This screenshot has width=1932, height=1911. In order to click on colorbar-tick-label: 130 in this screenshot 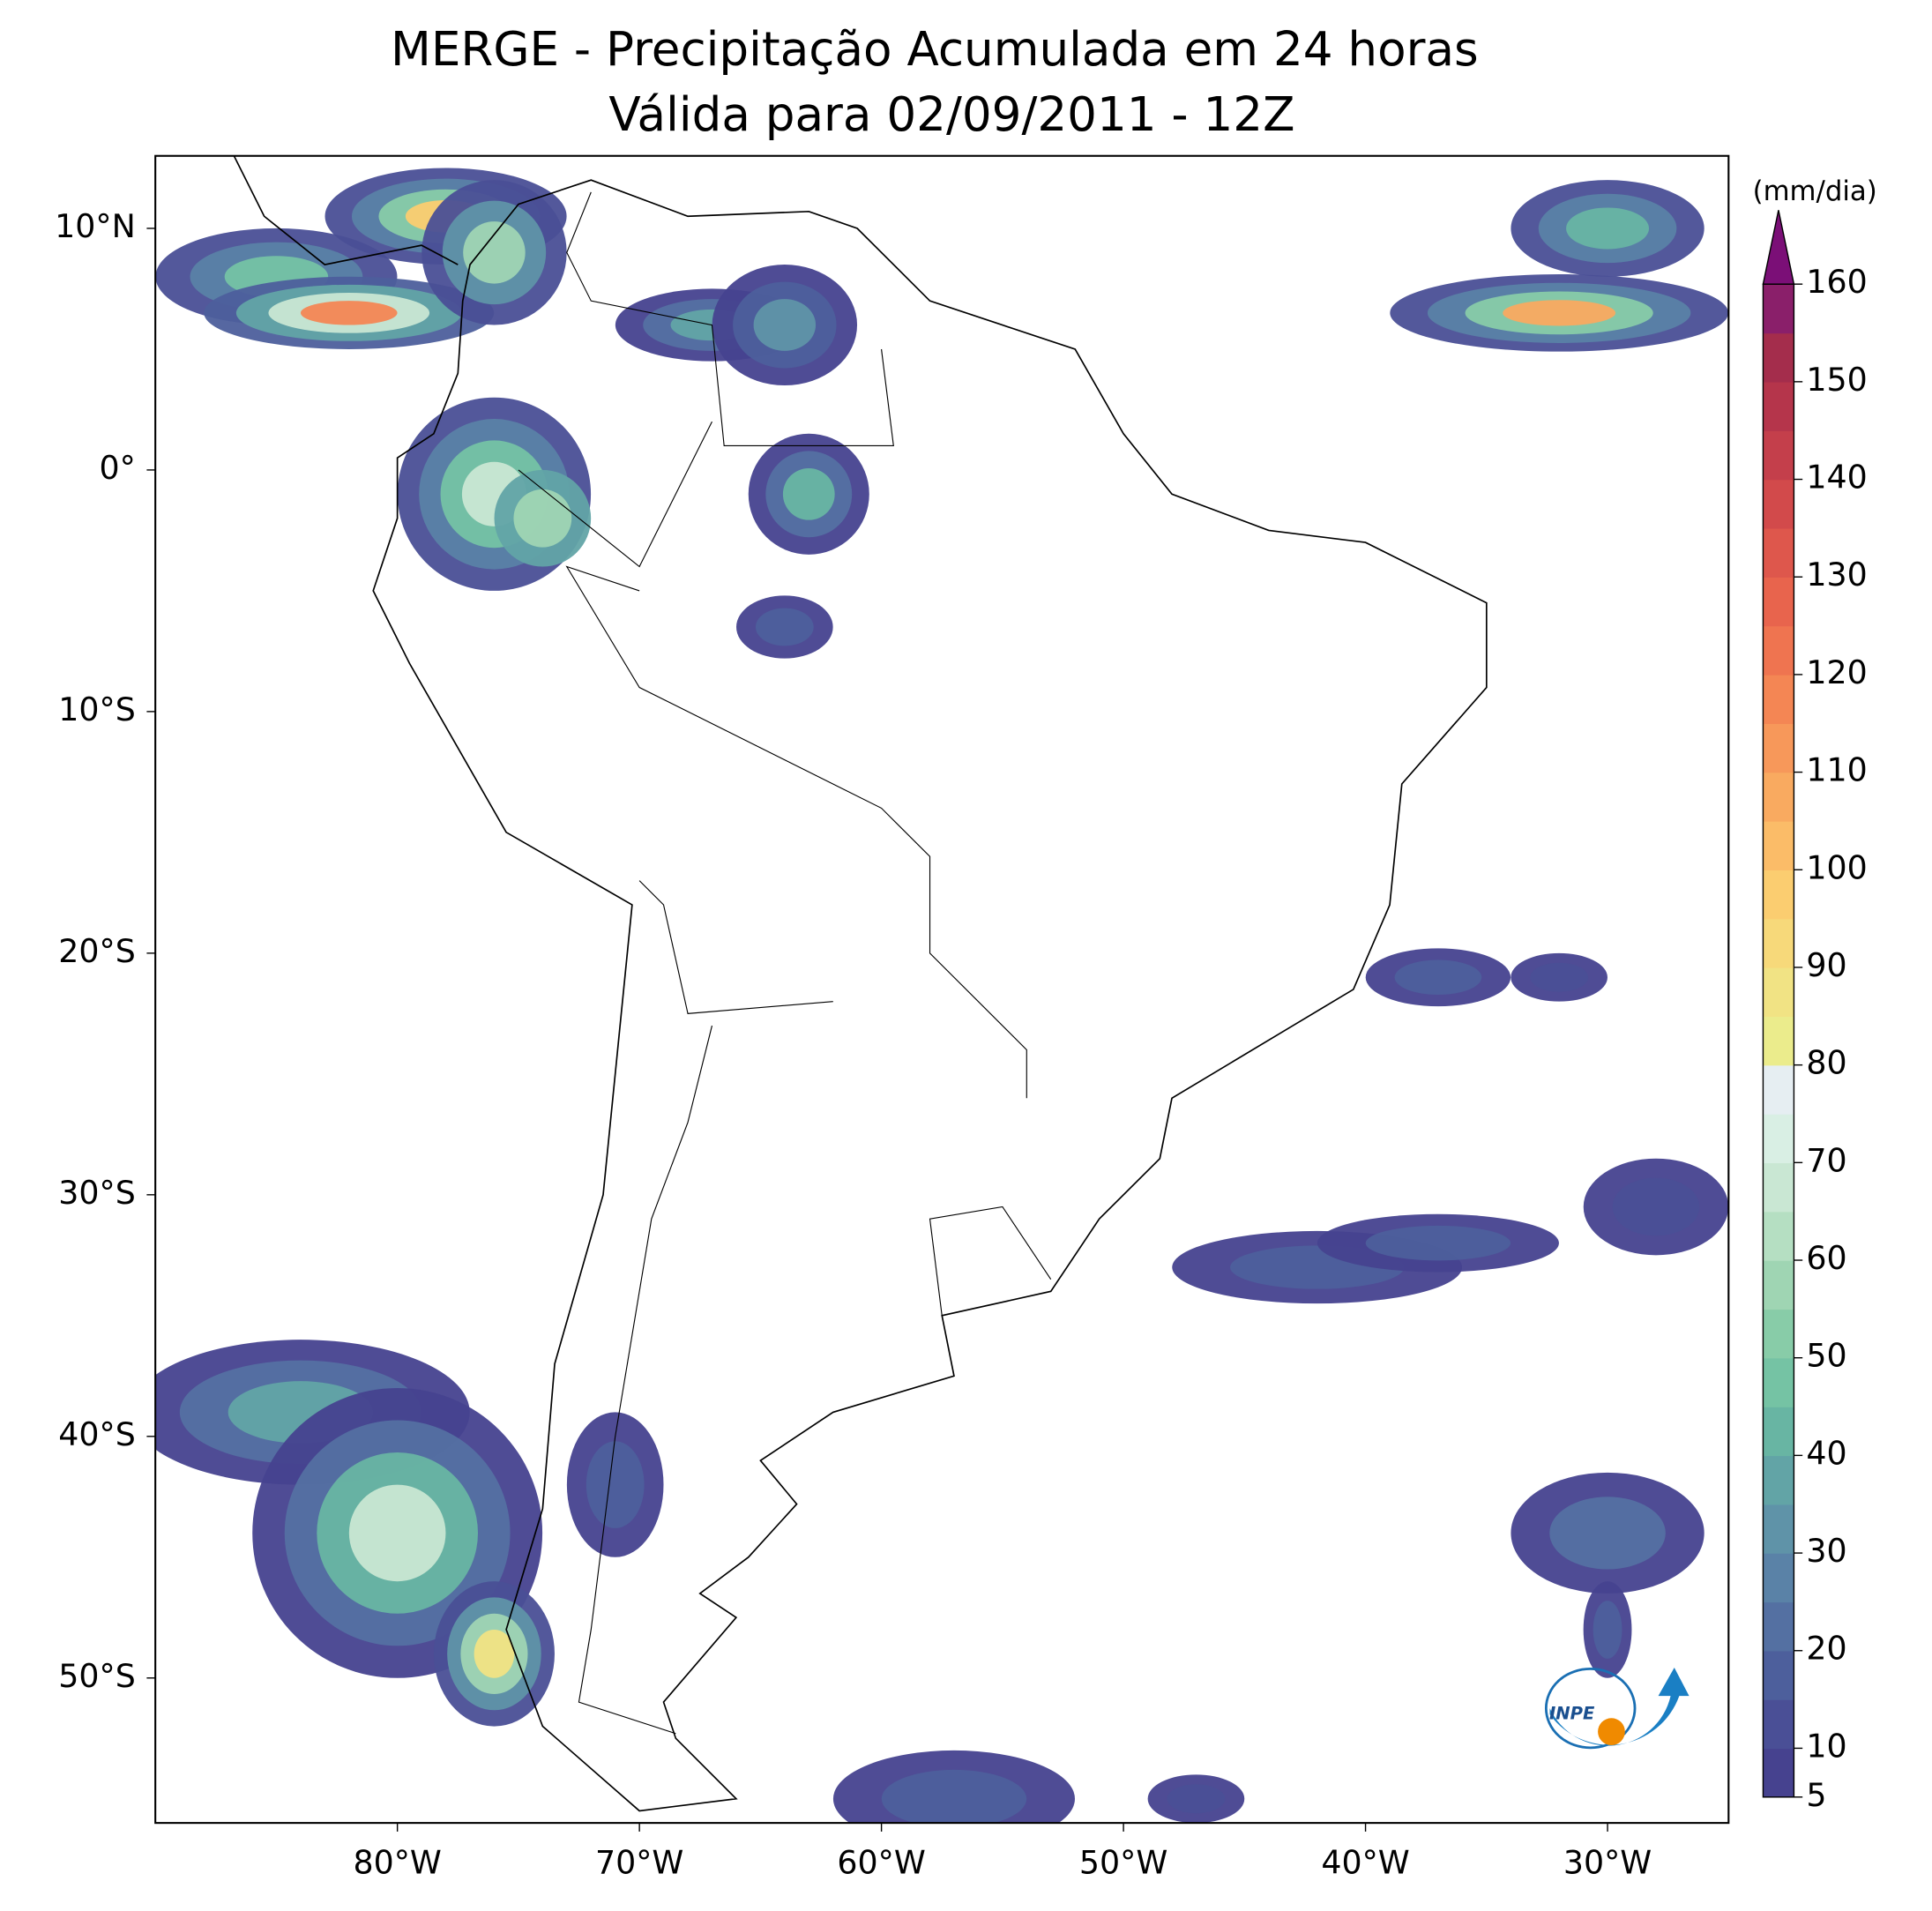, I will do `click(1836, 574)`.